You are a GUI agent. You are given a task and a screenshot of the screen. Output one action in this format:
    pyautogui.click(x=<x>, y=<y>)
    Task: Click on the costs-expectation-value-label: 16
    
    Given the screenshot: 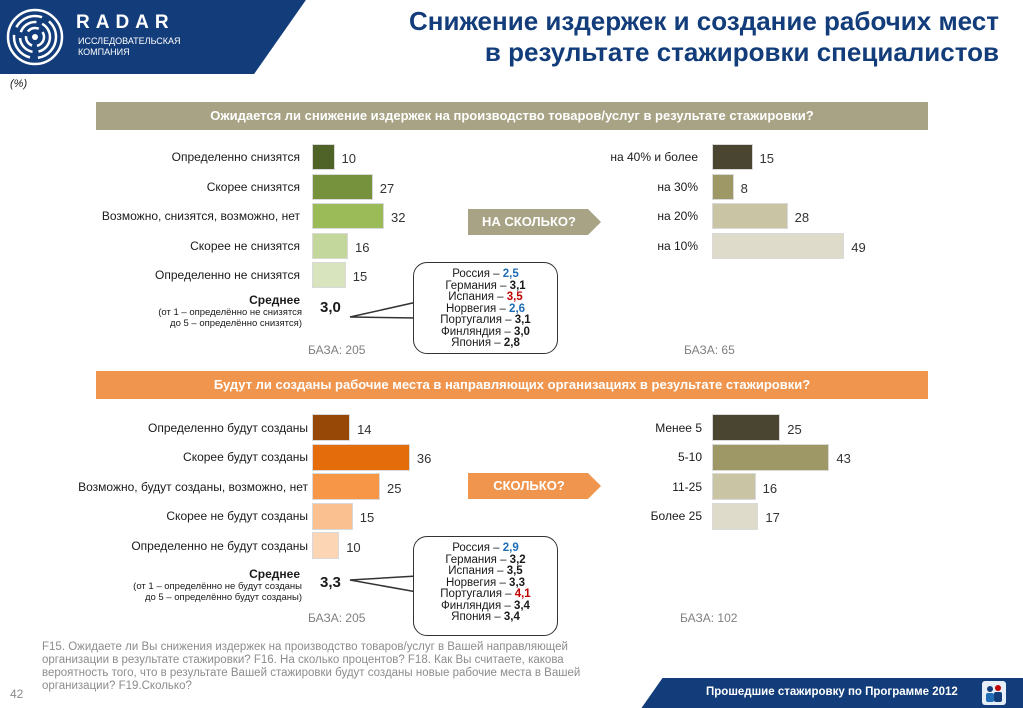 What is the action you would take?
    pyautogui.click(x=362, y=247)
    